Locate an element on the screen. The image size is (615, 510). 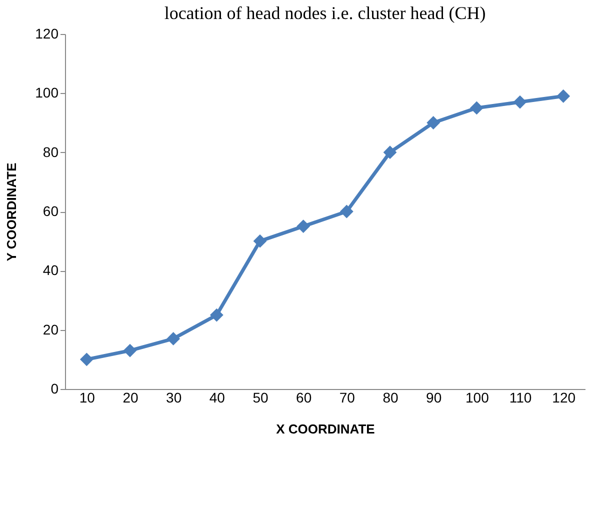
x-tick-label: 40 is located at coordinates (217, 398).